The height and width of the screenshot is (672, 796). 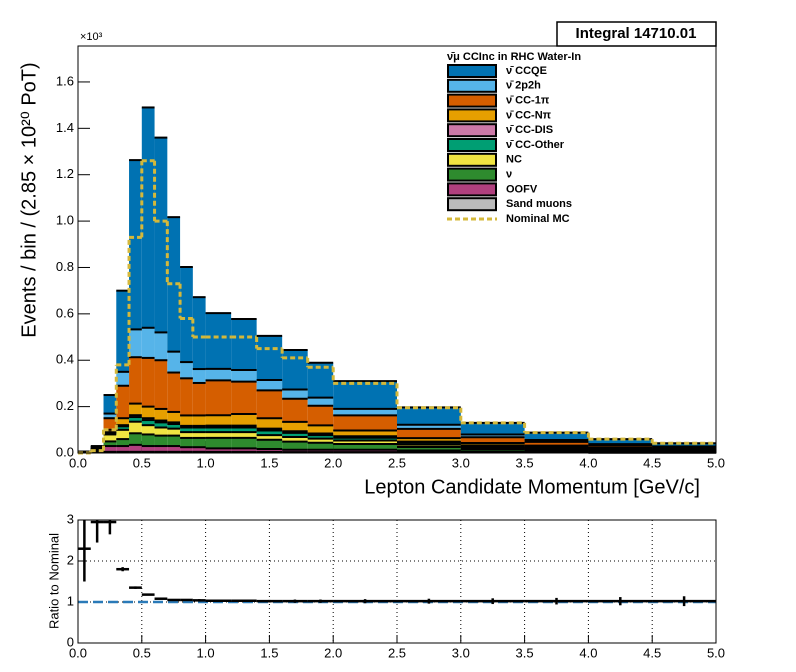 What do you see at coordinates (529, 115) in the screenshot?
I see `legend-label: ν̄ CC-Nπ` at bounding box center [529, 115].